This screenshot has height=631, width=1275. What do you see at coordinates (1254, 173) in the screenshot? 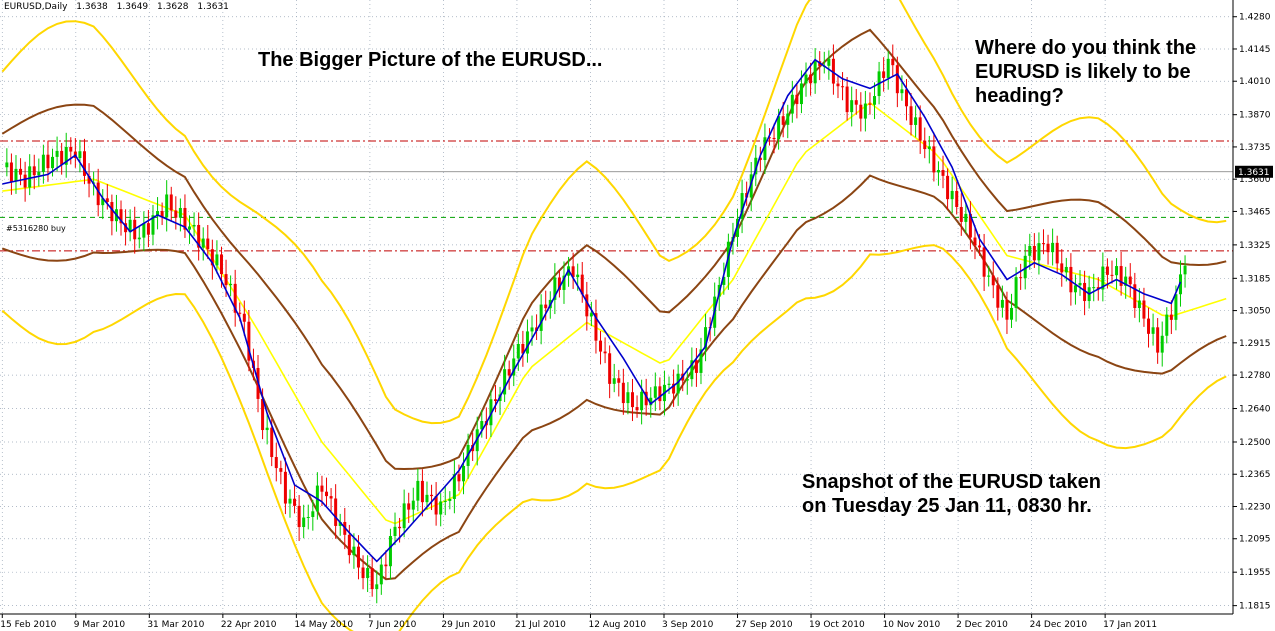
I see `current-price-text: 1.3631` at bounding box center [1254, 173].